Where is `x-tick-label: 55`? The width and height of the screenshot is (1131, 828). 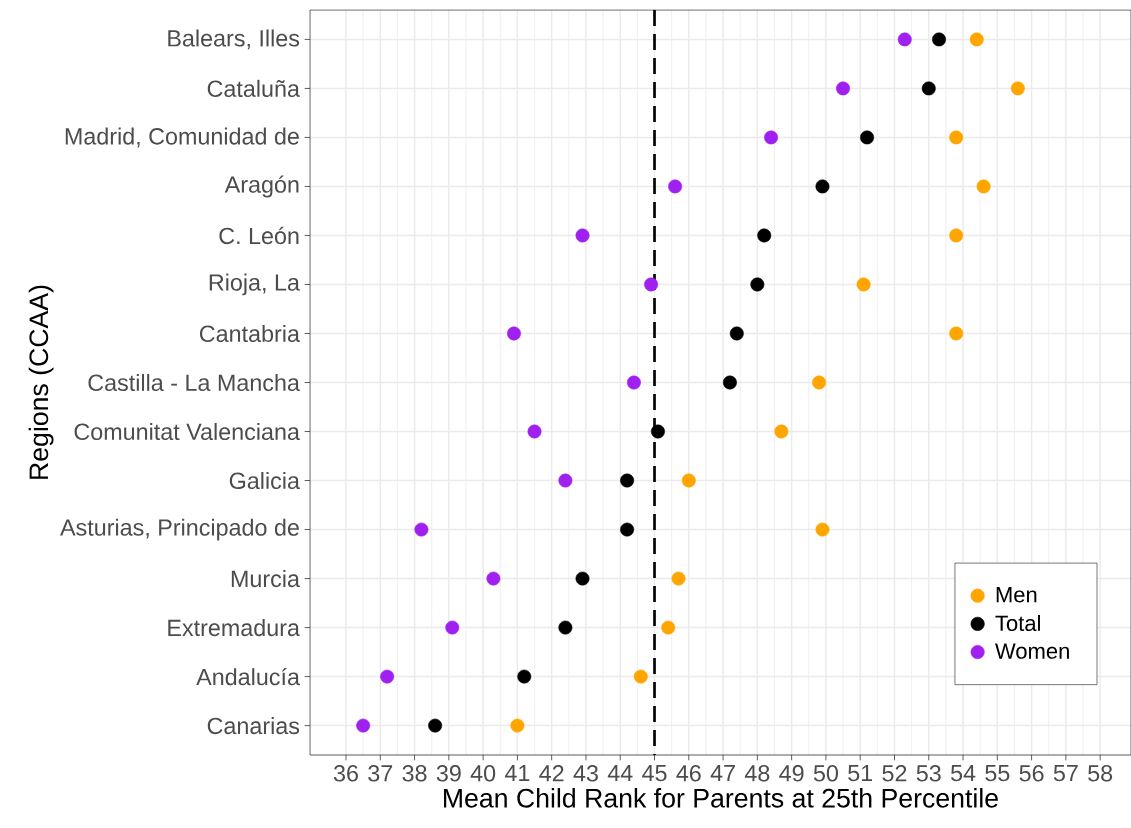
x-tick-label: 55 is located at coordinates (997, 773).